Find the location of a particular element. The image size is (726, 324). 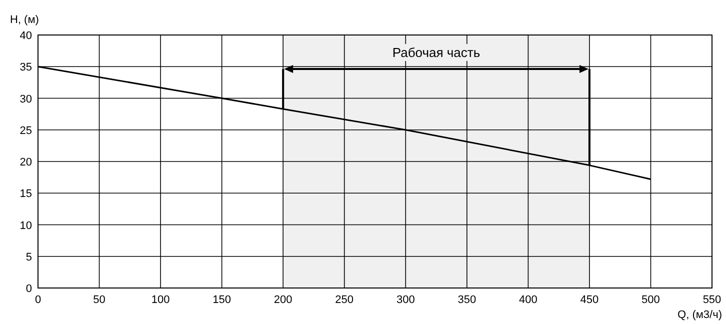

x-axis-title: Q, (м3/ч) is located at coordinates (700, 315).